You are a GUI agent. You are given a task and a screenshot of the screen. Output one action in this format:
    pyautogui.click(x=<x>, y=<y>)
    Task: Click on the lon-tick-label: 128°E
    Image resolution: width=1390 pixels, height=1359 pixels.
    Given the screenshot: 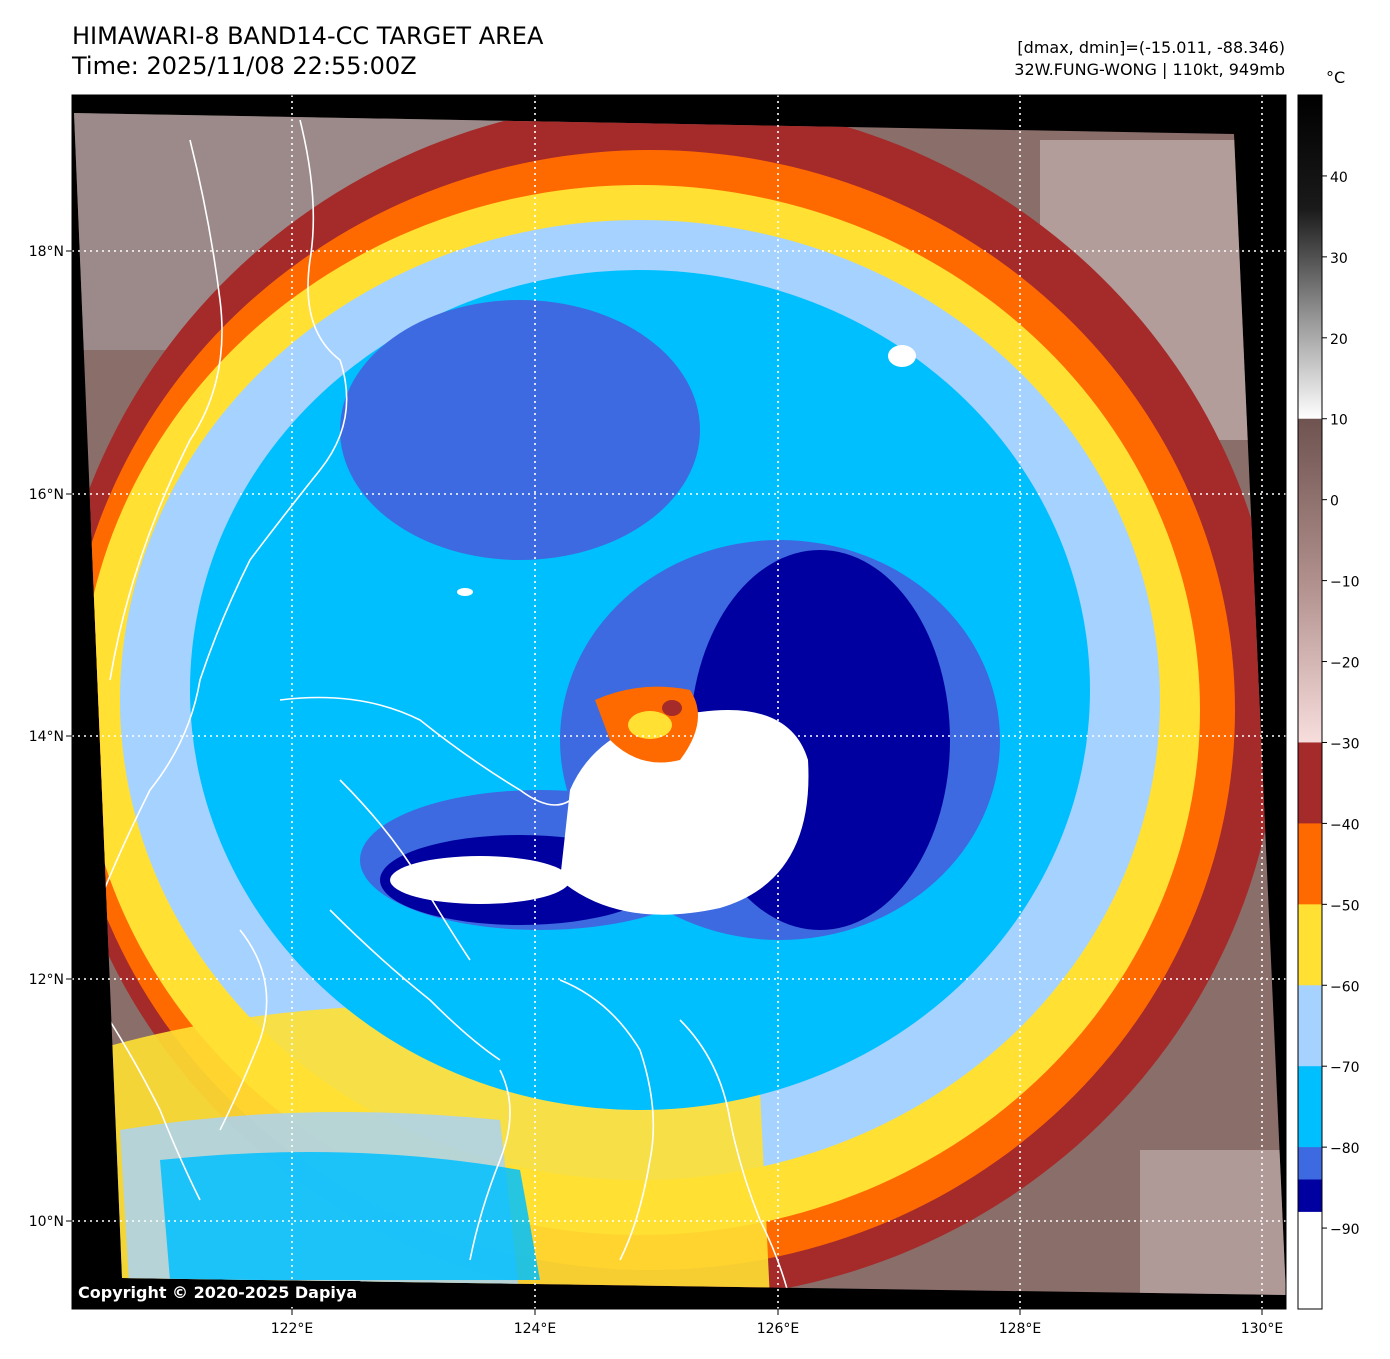 What is the action you would take?
    pyautogui.click(x=1020, y=1329)
    